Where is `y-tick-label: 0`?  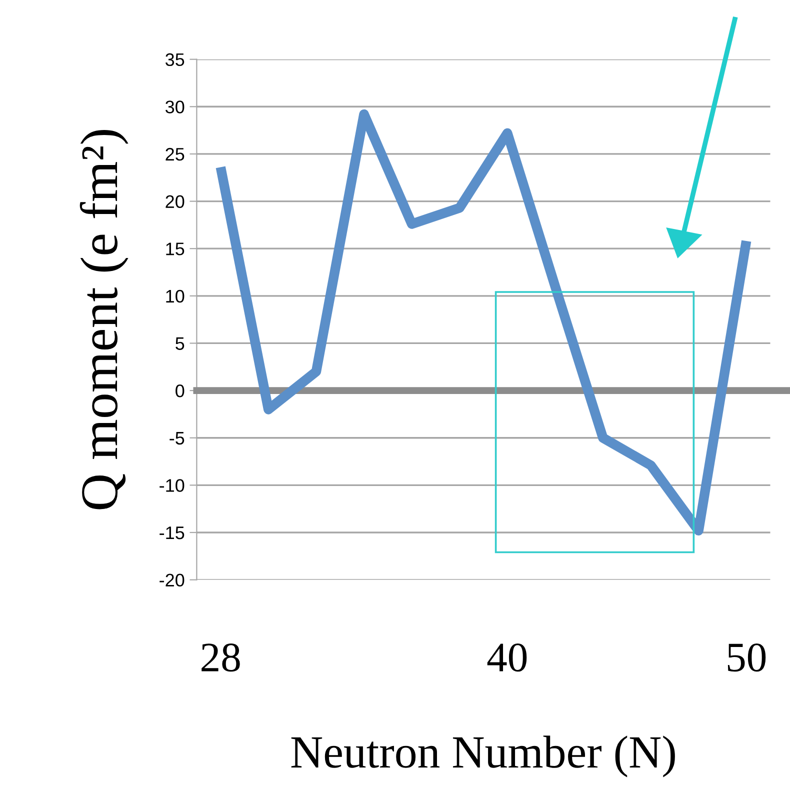
y-tick-label: 0 is located at coordinates (180, 391).